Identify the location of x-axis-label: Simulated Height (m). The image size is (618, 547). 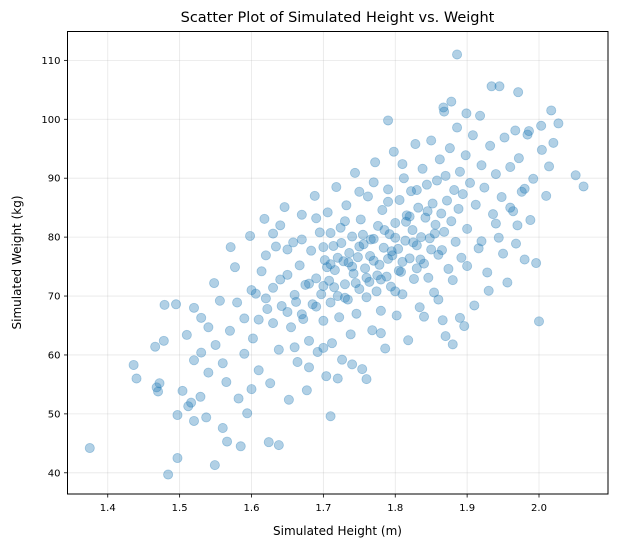
(337, 531).